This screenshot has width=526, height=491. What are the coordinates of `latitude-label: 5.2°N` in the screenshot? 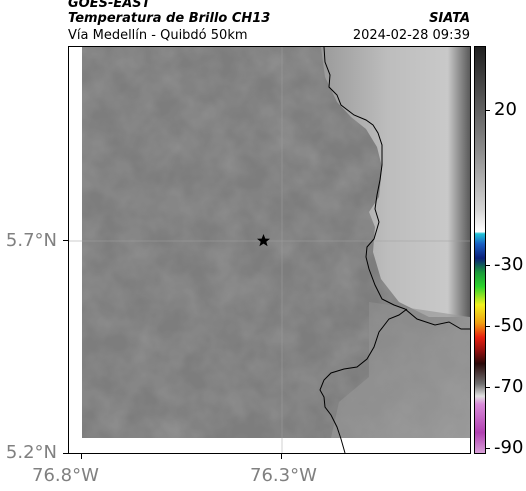 It's located at (31, 452).